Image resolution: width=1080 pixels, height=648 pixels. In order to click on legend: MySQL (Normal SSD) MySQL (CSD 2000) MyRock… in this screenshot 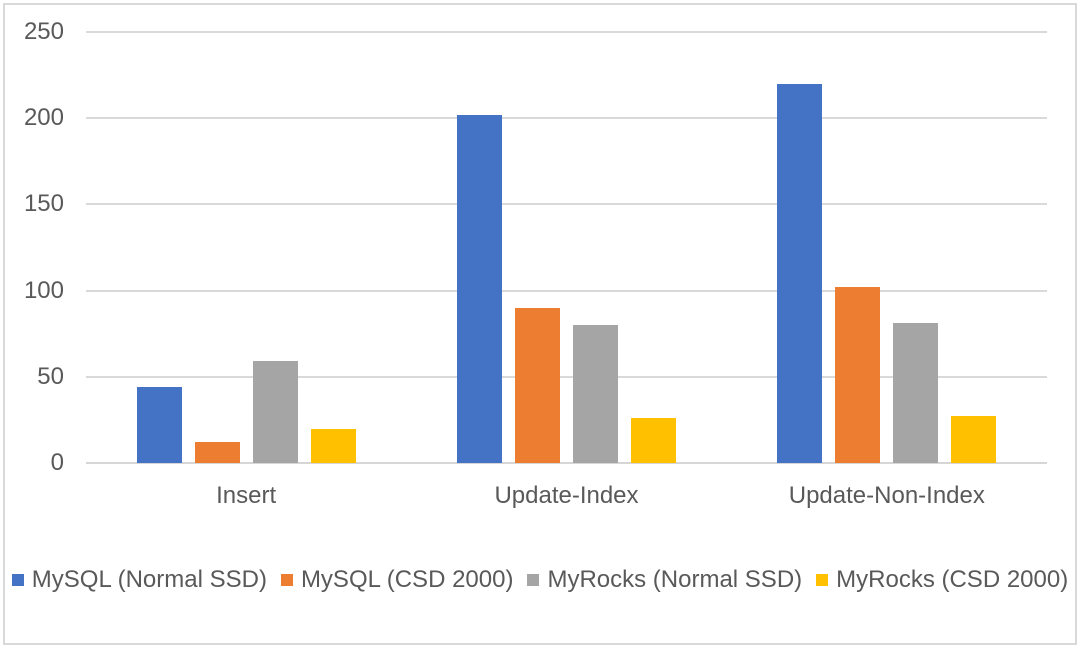, I will do `click(540, 580)`.